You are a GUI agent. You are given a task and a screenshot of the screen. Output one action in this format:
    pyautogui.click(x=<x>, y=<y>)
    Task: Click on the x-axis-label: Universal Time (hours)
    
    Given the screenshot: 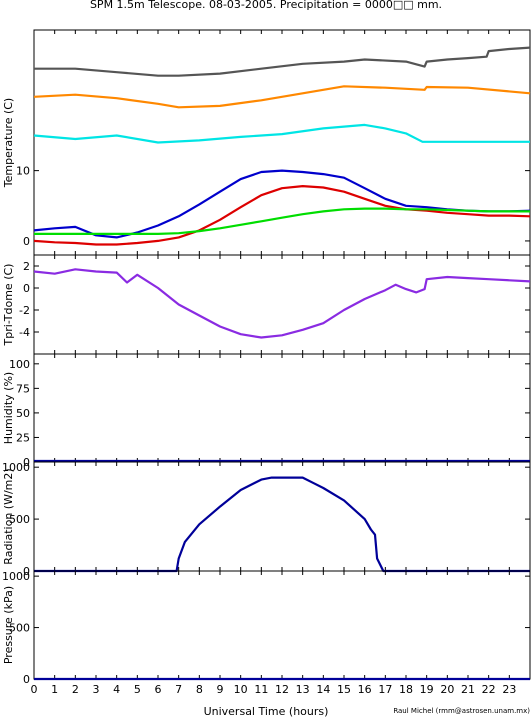 What is the action you would take?
    pyautogui.click(x=266, y=711)
    